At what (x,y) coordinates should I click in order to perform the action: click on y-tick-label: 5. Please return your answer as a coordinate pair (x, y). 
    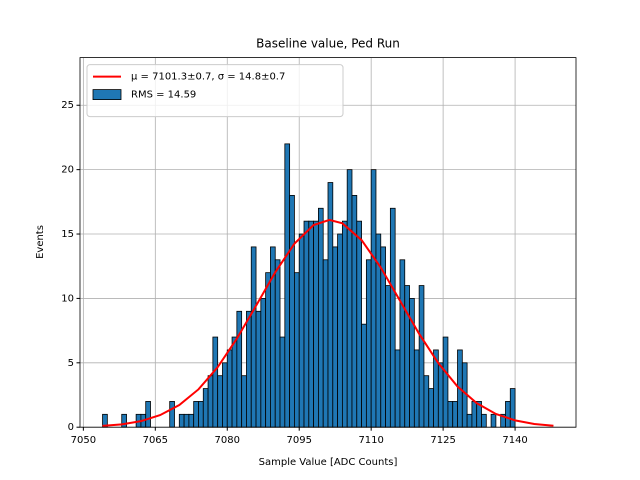
    Looking at the image, I should click on (71, 363).